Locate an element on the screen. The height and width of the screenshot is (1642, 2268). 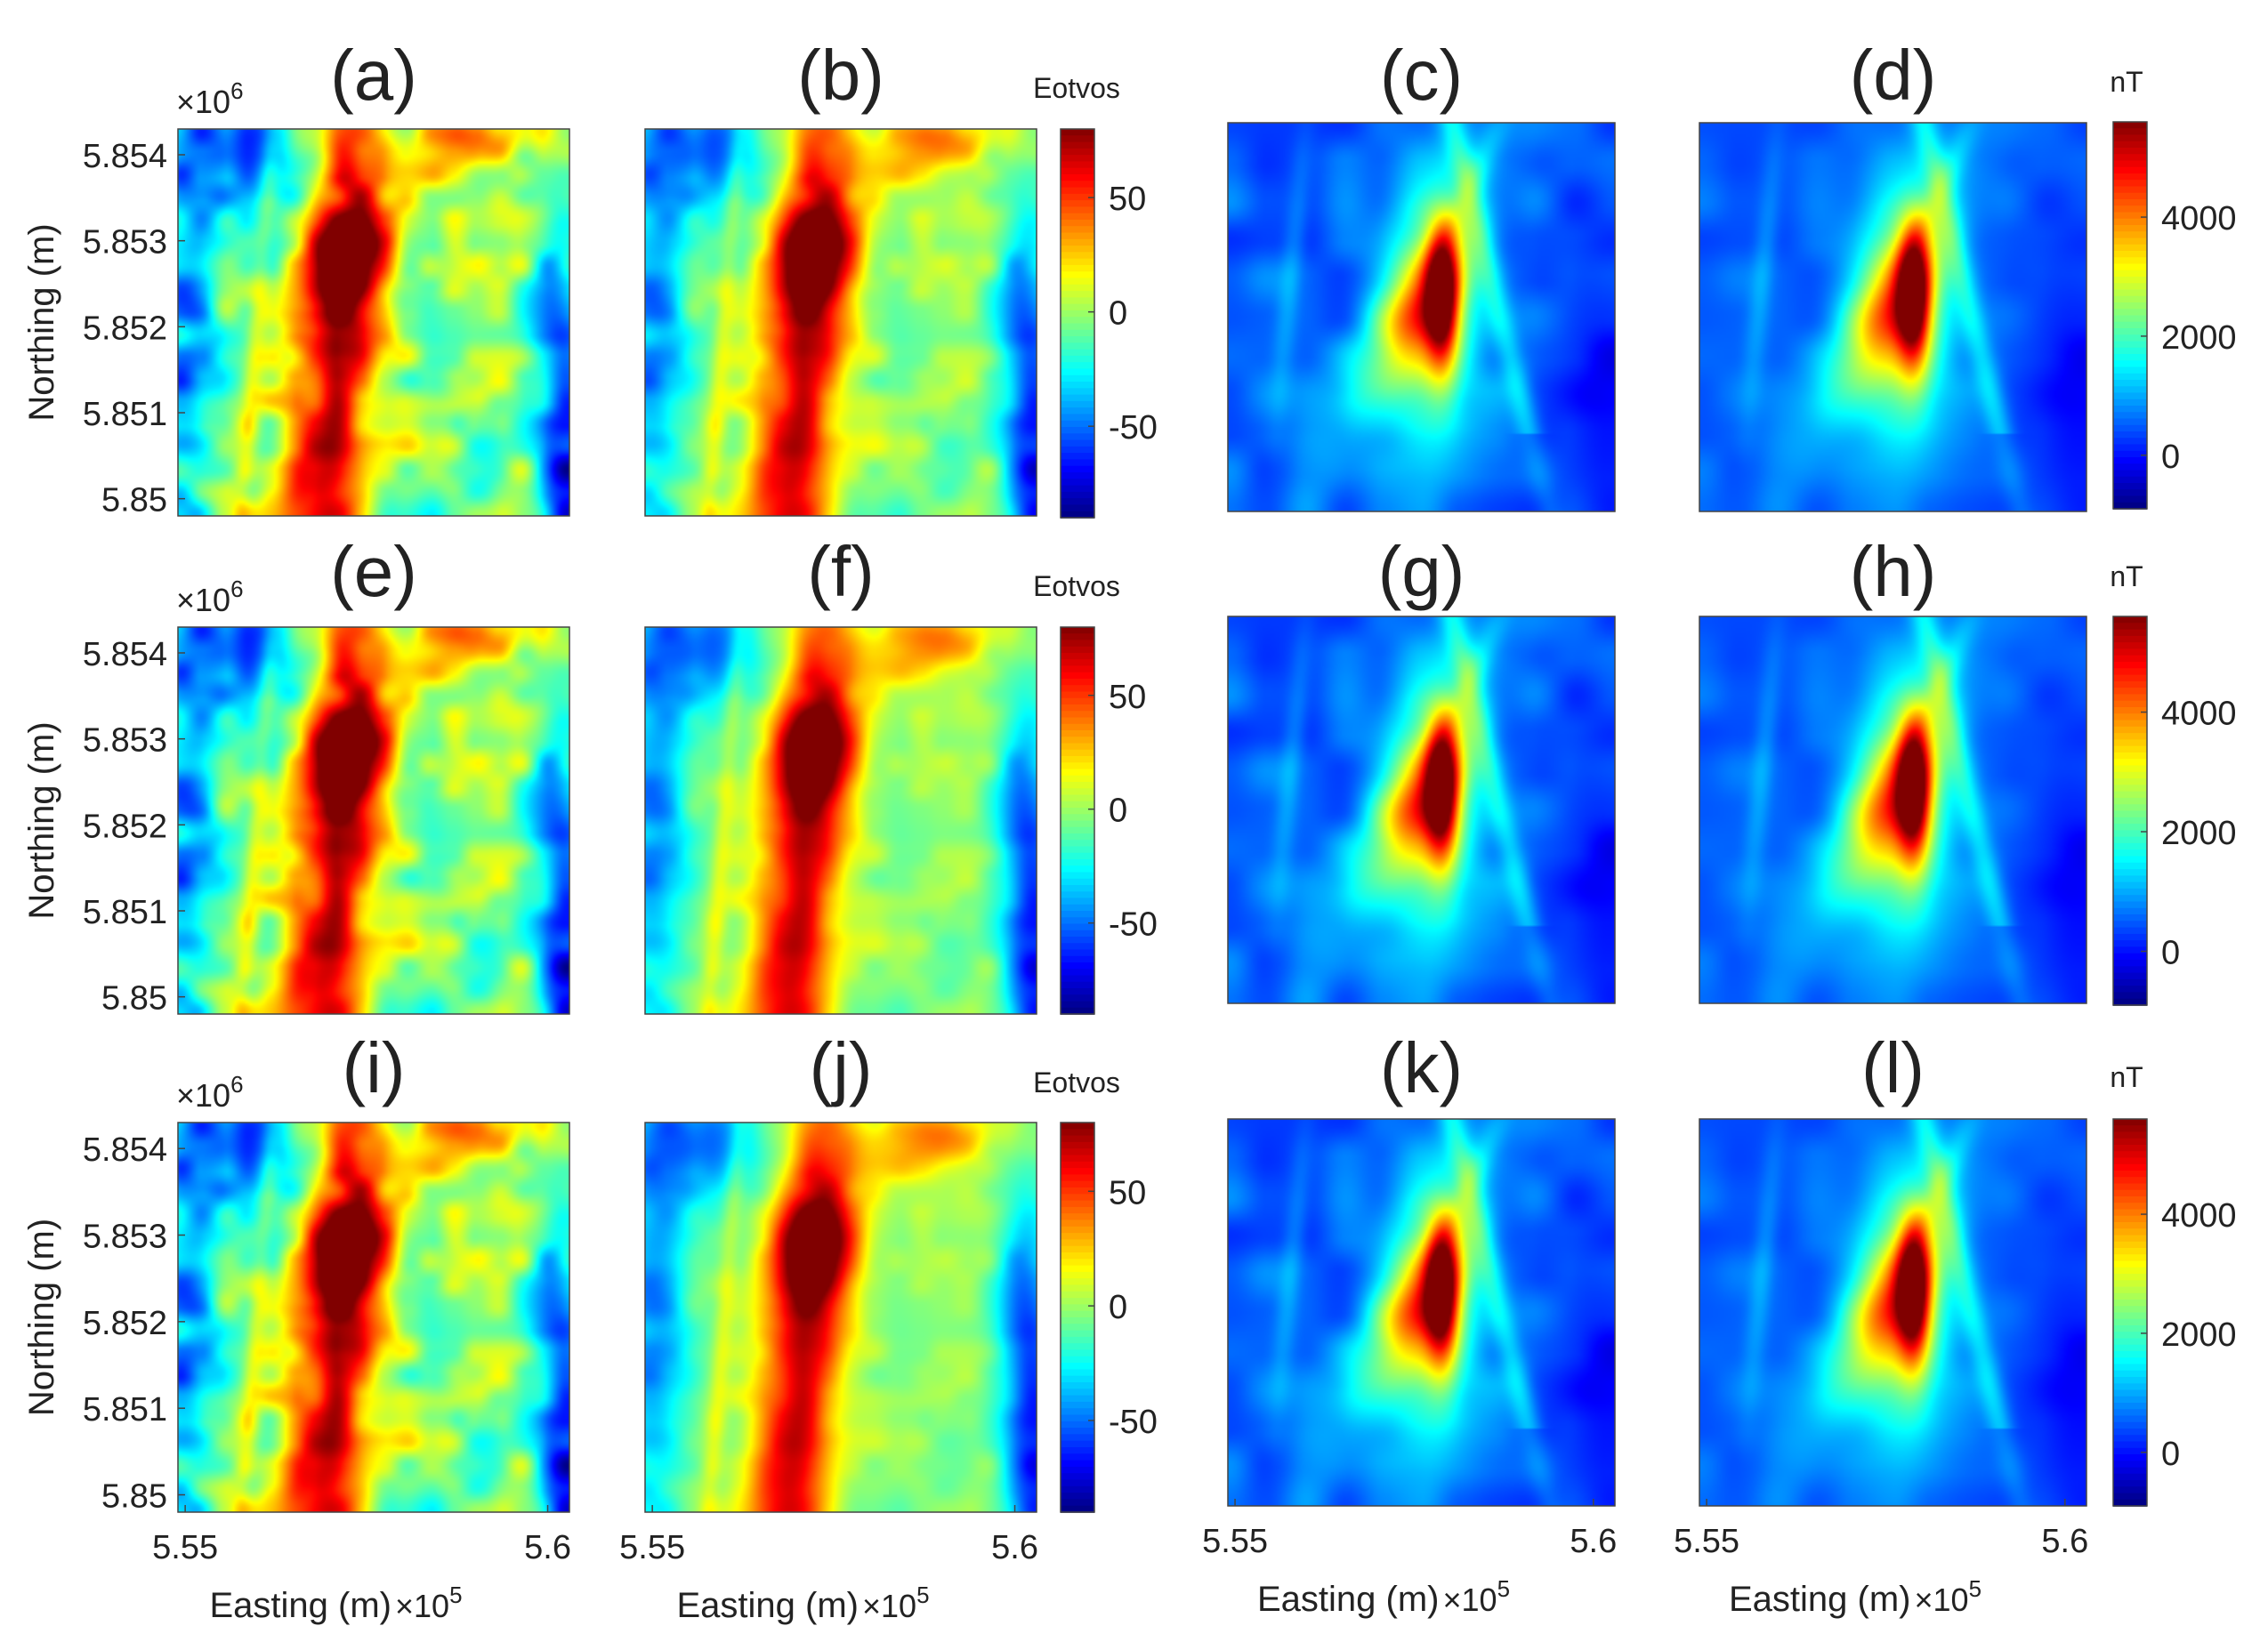
panel-a is located at coordinates (373, 323).